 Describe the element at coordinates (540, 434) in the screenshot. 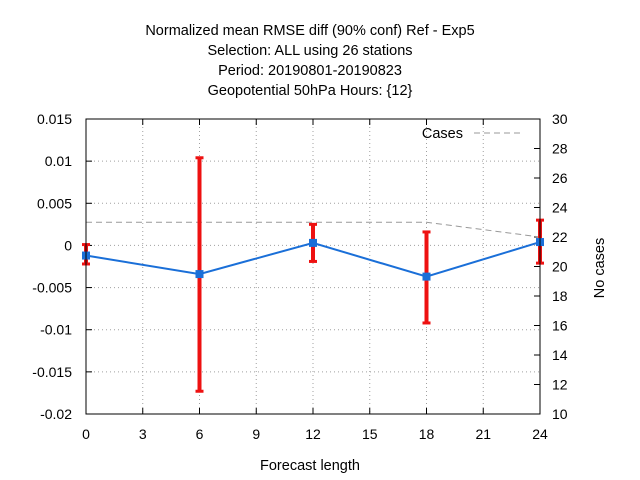

I see `x-tick-label: 24` at that location.